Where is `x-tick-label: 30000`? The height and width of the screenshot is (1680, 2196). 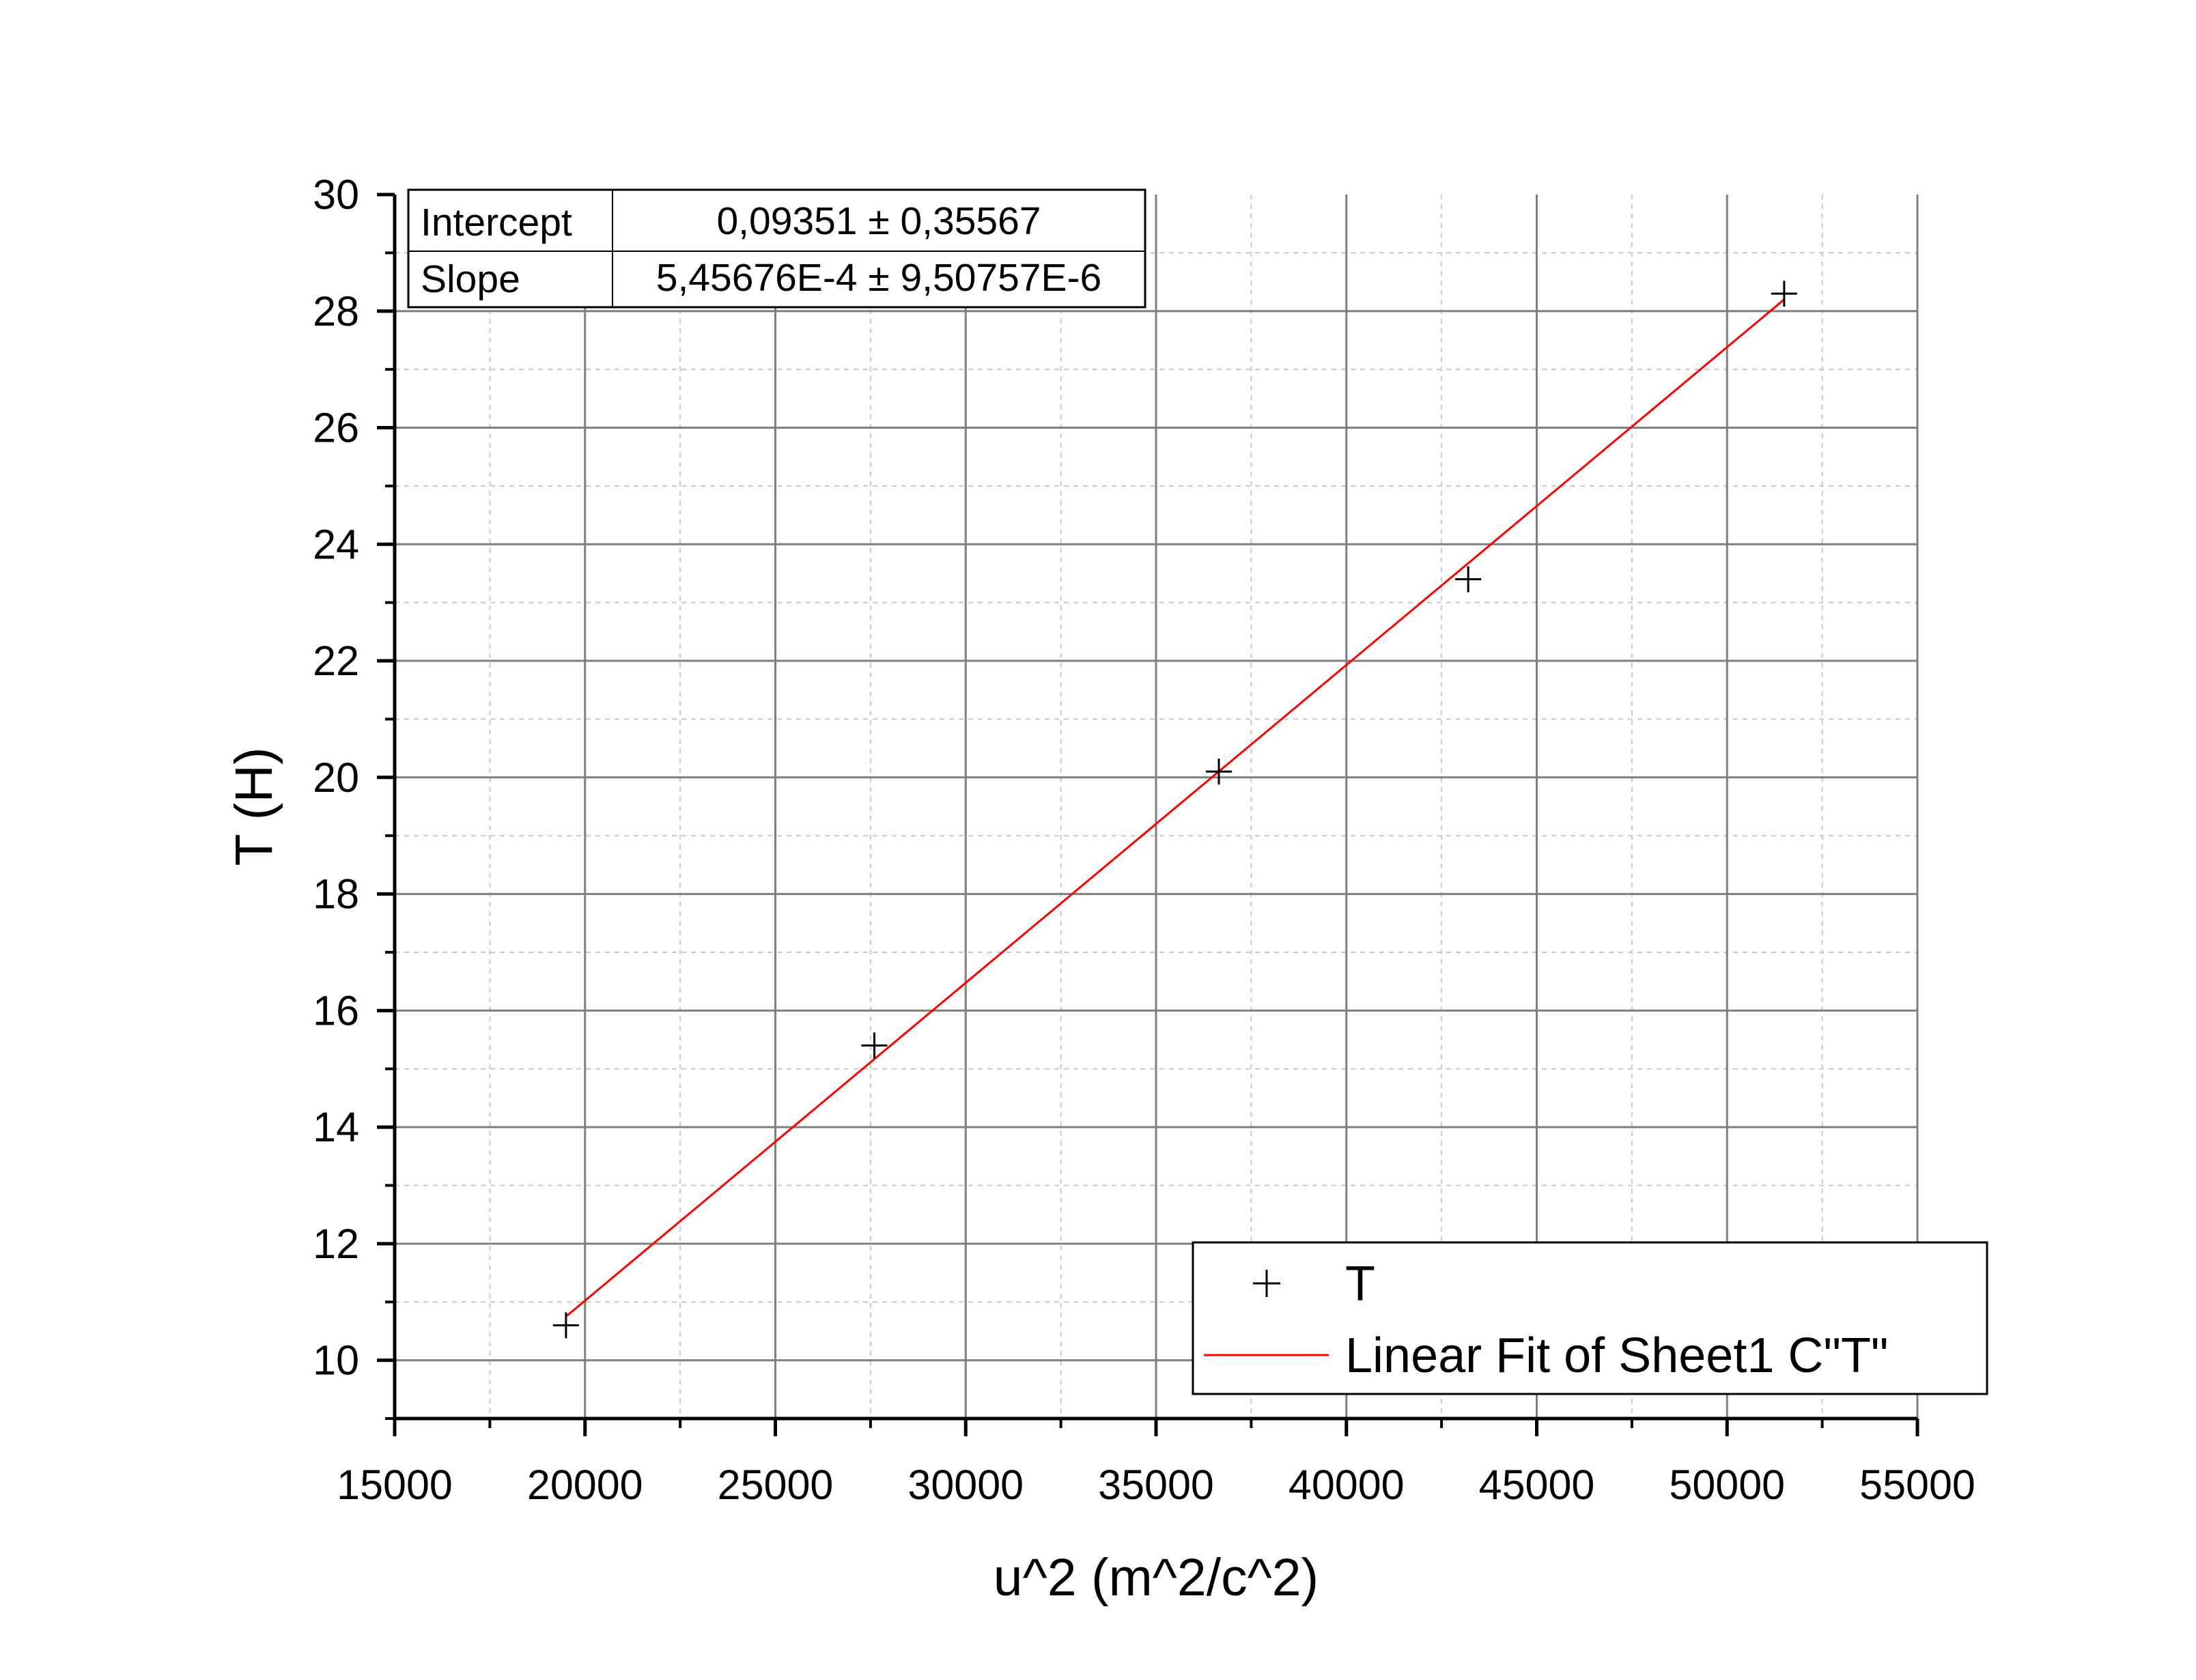
x-tick-label: 30000 is located at coordinates (966, 1485).